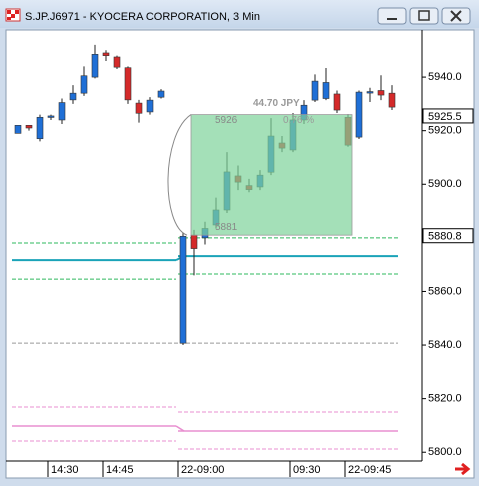 This screenshot has height=491, width=479. I want to click on y-tick-label: 5900.0, so click(445, 184).